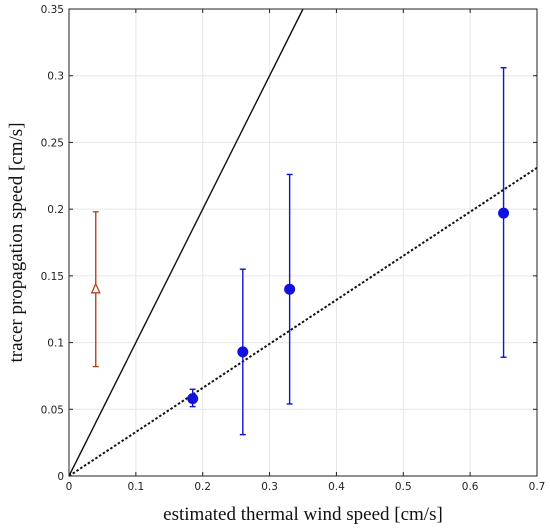  Describe the element at coordinates (202, 487) in the screenshot. I see `x-tick-label: 0.2` at that location.